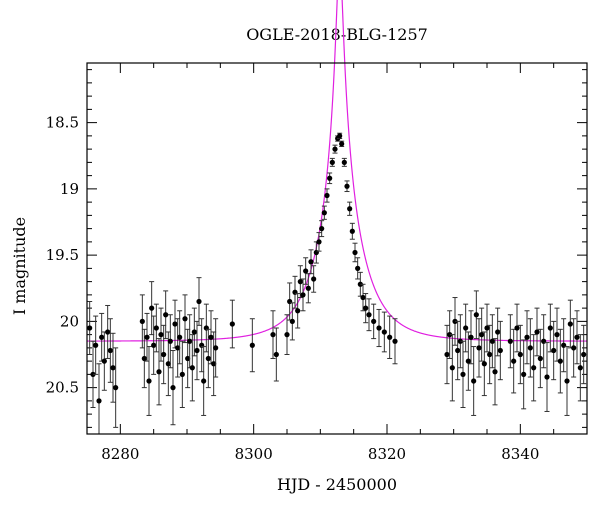 Image resolution: width=600 pixels, height=512 pixels. What do you see at coordinates (520, 454) in the screenshot?
I see `x-tick-label: 8340` at bounding box center [520, 454].